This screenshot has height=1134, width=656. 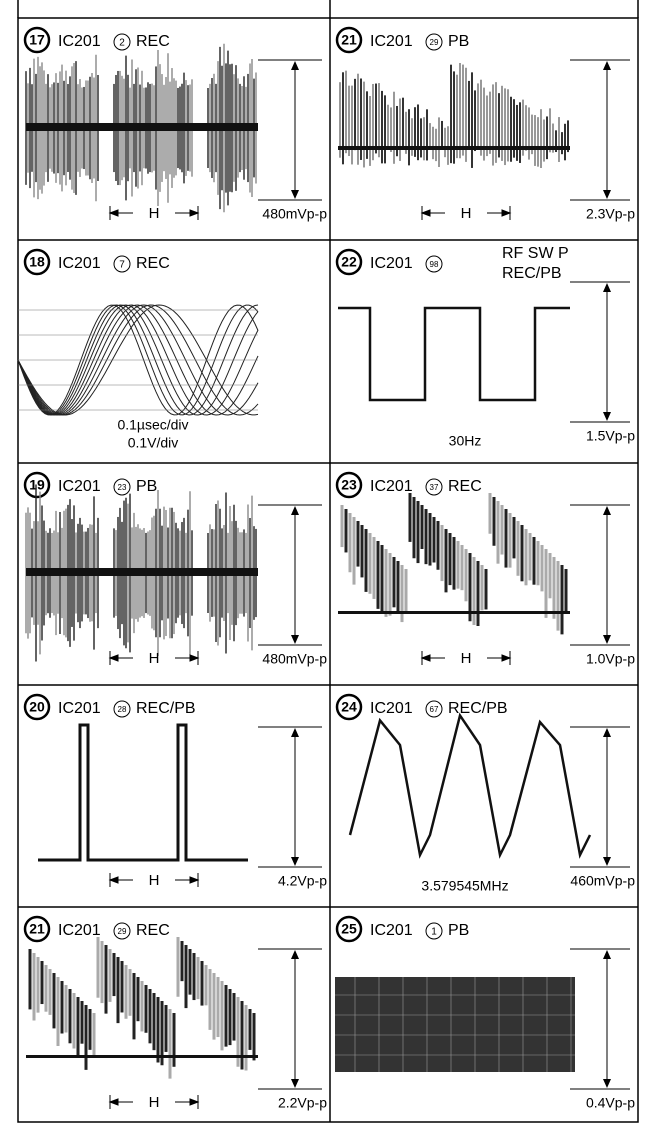 I want to click on note: 0.1µsec/div, so click(x=152, y=425).